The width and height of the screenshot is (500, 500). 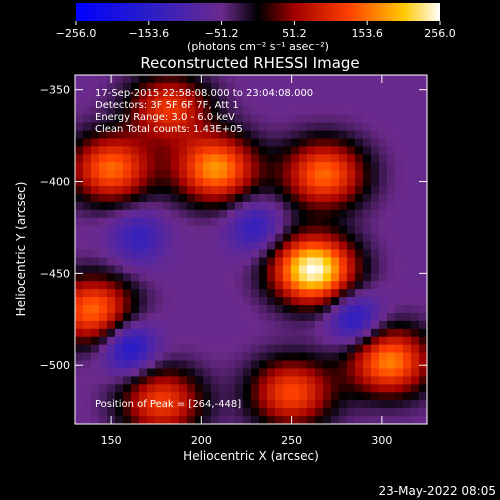 What do you see at coordinates (222, 33) in the screenshot?
I see `colorbar-tick-label: −51.2` at bounding box center [222, 33].